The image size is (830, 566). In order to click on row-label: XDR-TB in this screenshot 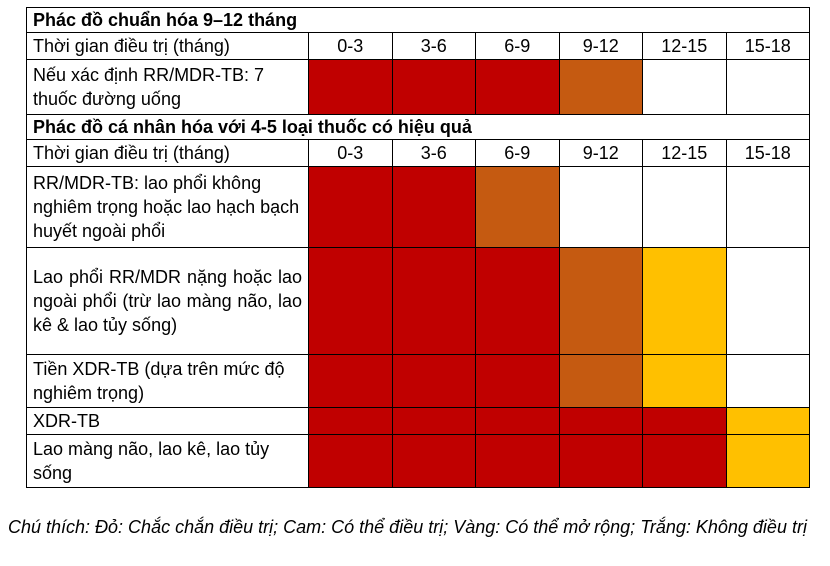, I will do `click(167, 421)`.